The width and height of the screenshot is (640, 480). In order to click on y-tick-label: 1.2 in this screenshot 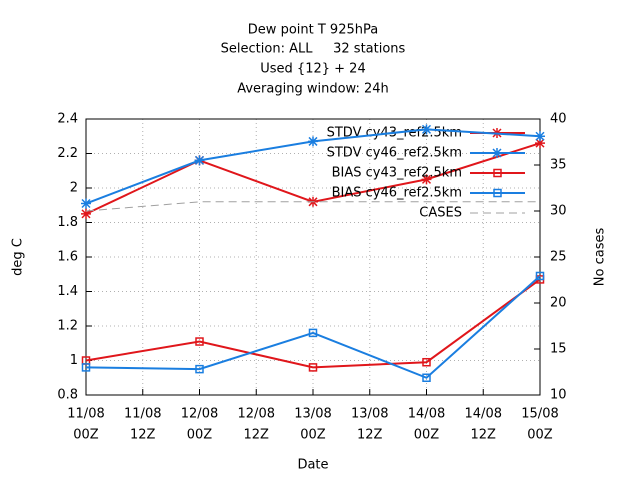, I will do `click(67, 326)`.